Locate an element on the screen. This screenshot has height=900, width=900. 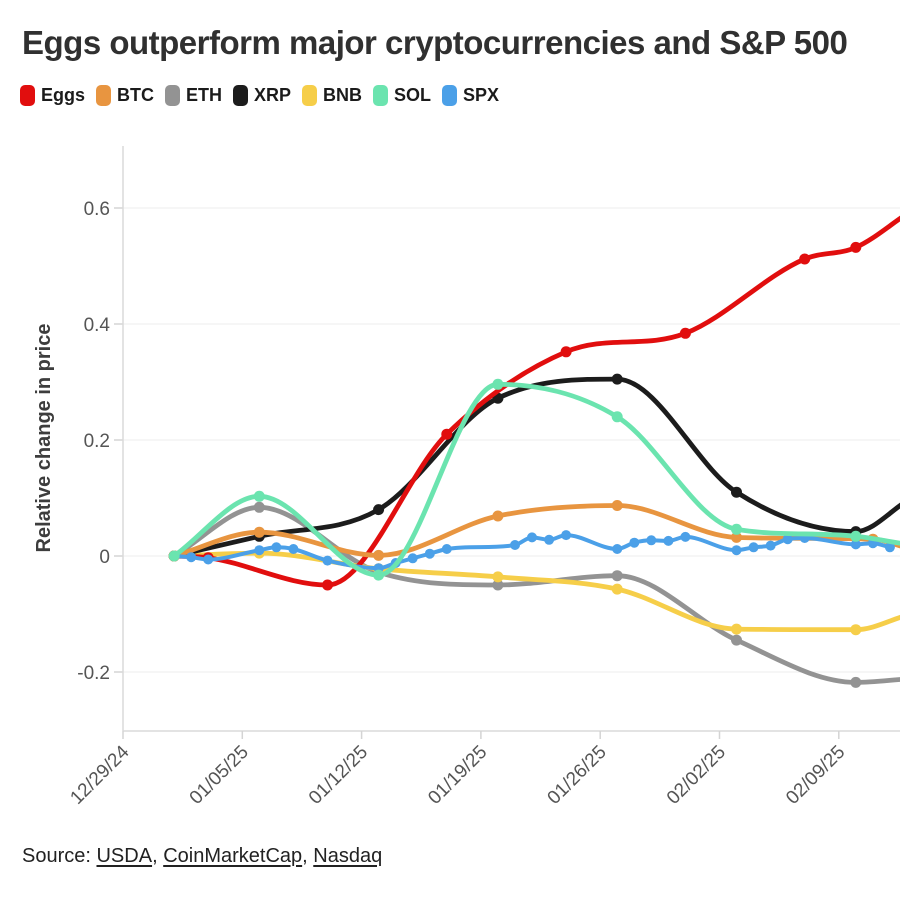
legend: Eggs BTC ETH XRP BNB SOL SPX is located at coordinates (259, 95).